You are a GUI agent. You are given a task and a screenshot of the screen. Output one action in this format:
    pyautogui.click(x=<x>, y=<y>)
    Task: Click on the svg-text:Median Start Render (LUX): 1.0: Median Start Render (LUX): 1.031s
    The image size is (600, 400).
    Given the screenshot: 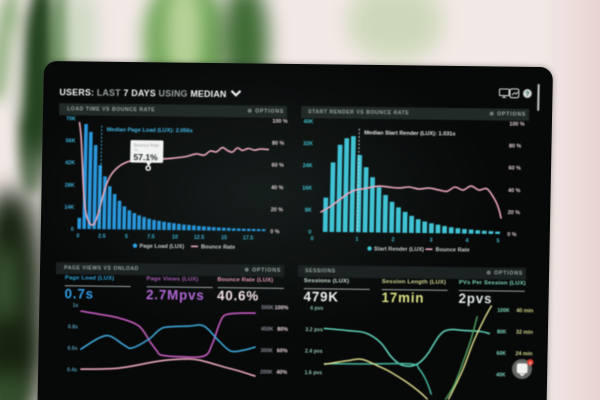 What is the action you would take?
    pyautogui.click(x=409, y=133)
    